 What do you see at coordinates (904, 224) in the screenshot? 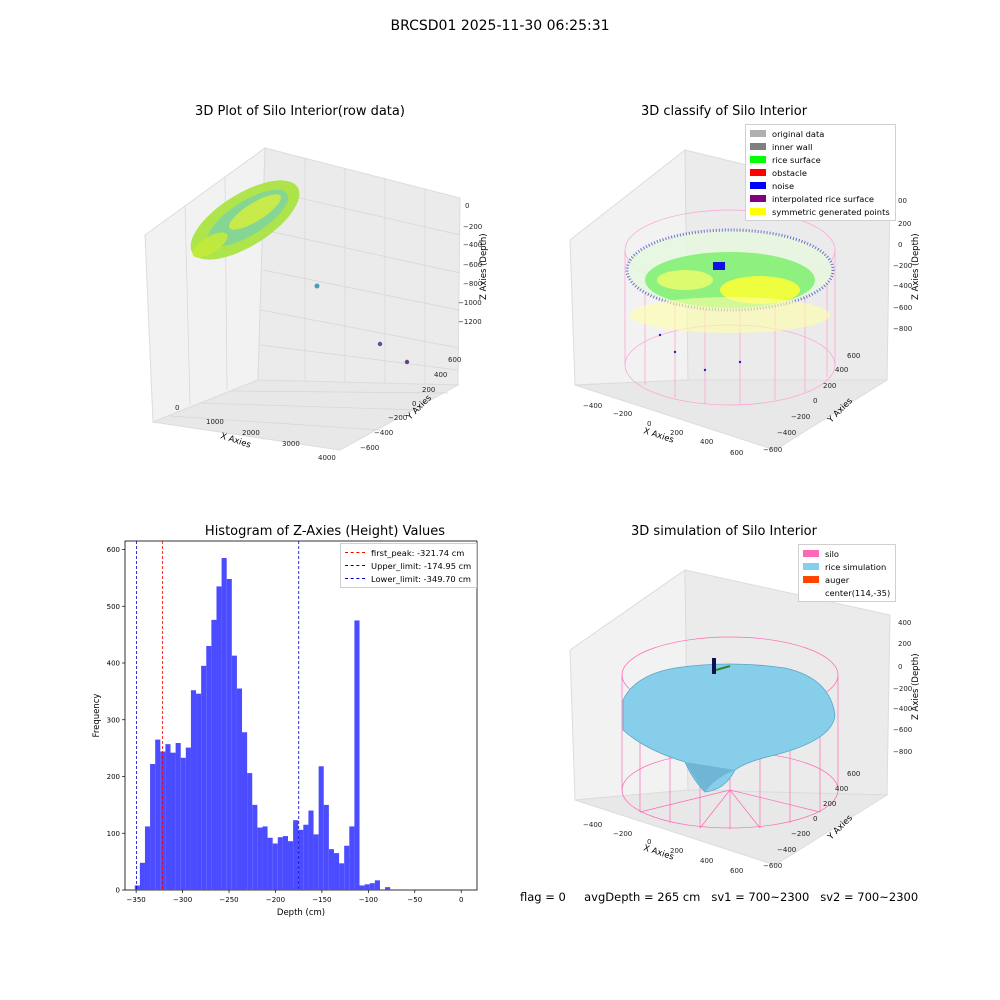
I see `plot2-ztick: 200` at bounding box center [904, 224].